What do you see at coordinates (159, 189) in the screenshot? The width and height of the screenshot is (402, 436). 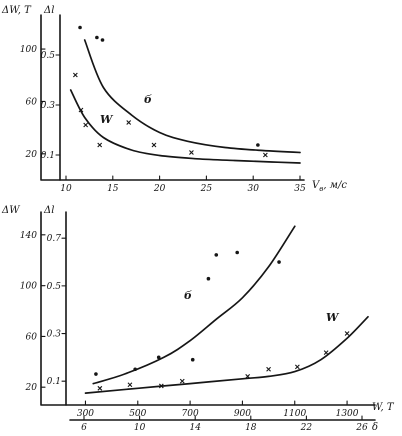 I see `top-x-tick-label: 20` at bounding box center [159, 189].